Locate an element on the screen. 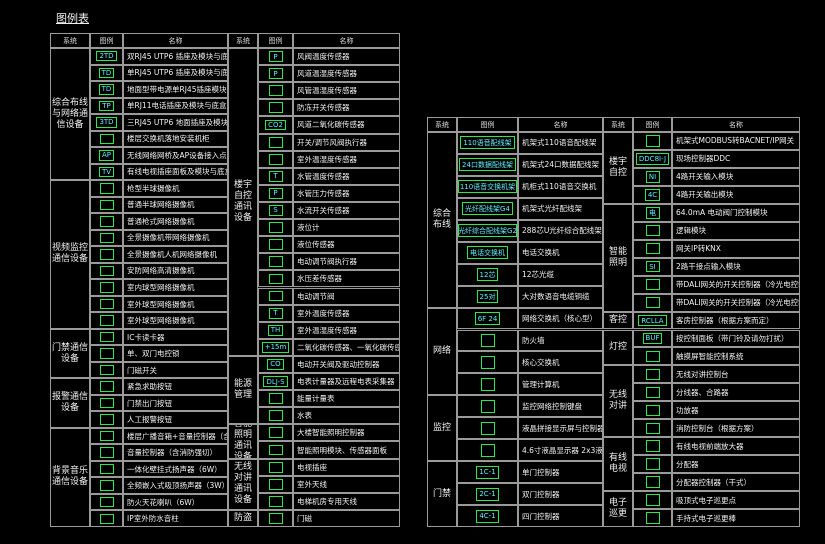 The width and height of the screenshot is (825, 544). item-name: 288芯U光纤综合配线架 is located at coordinates (560, 230).